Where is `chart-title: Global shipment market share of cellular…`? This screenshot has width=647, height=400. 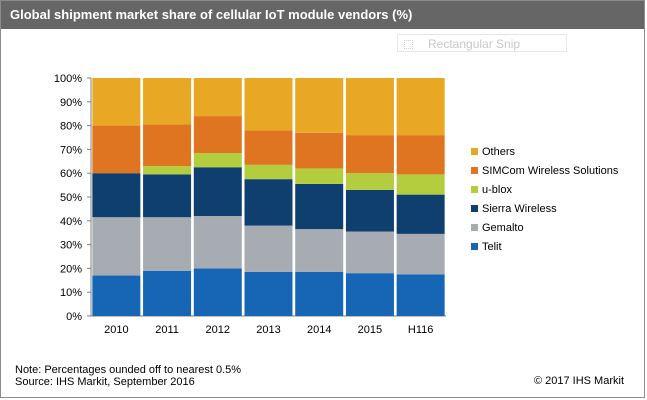 chart-title: Global shipment market share of cellular… is located at coordinates (322, 15).